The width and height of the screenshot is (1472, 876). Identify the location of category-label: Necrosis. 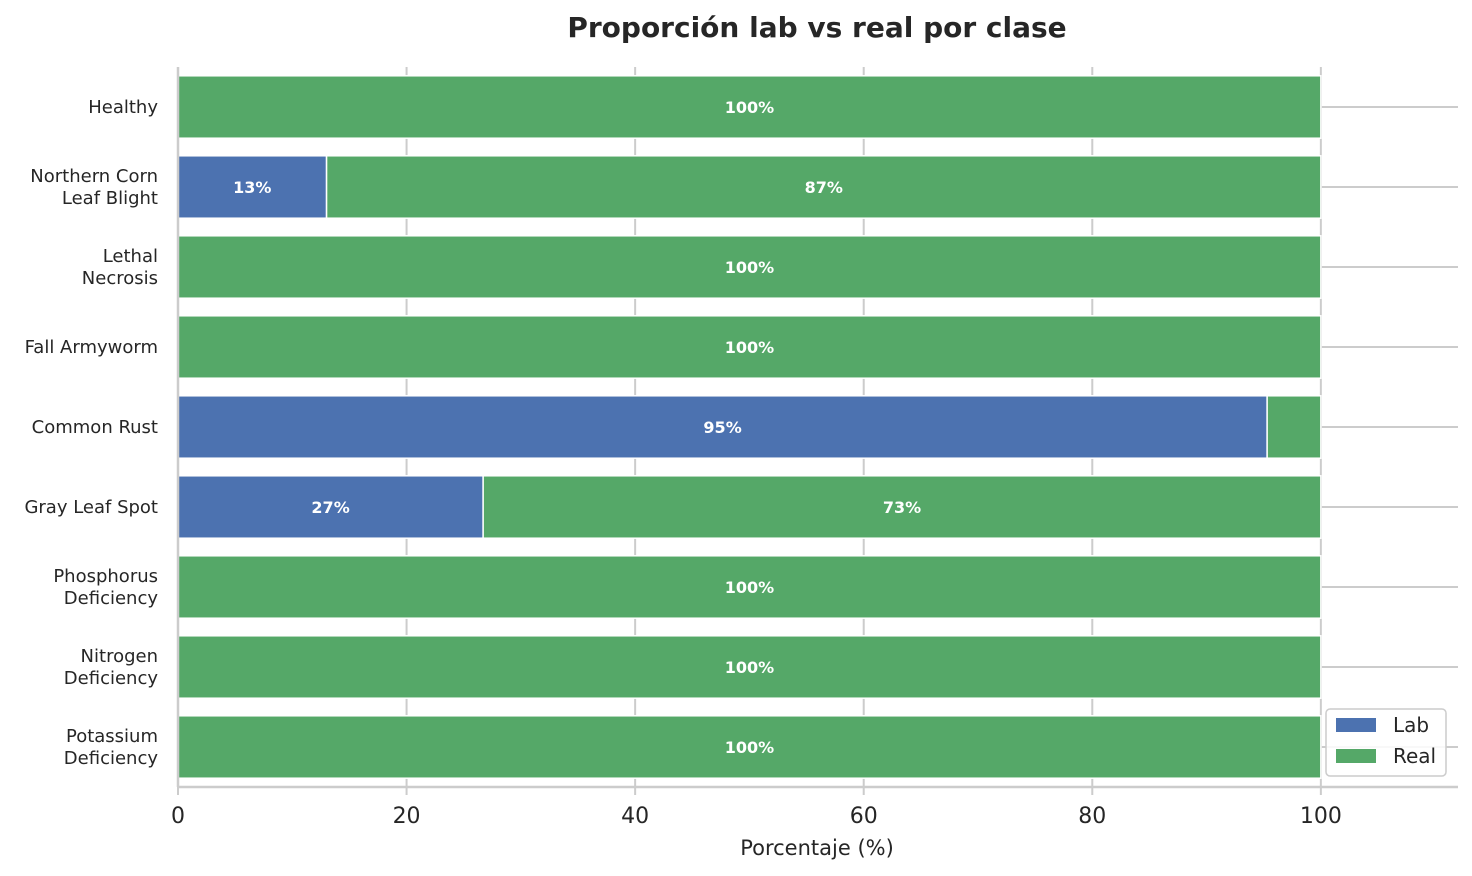
(120, 278).